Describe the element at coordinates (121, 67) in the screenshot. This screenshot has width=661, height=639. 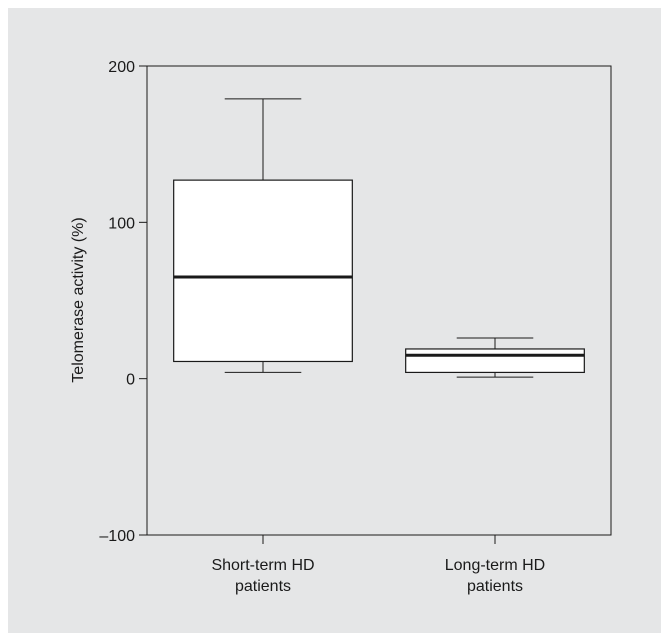
I see `y-tick-label: 200` at that location.